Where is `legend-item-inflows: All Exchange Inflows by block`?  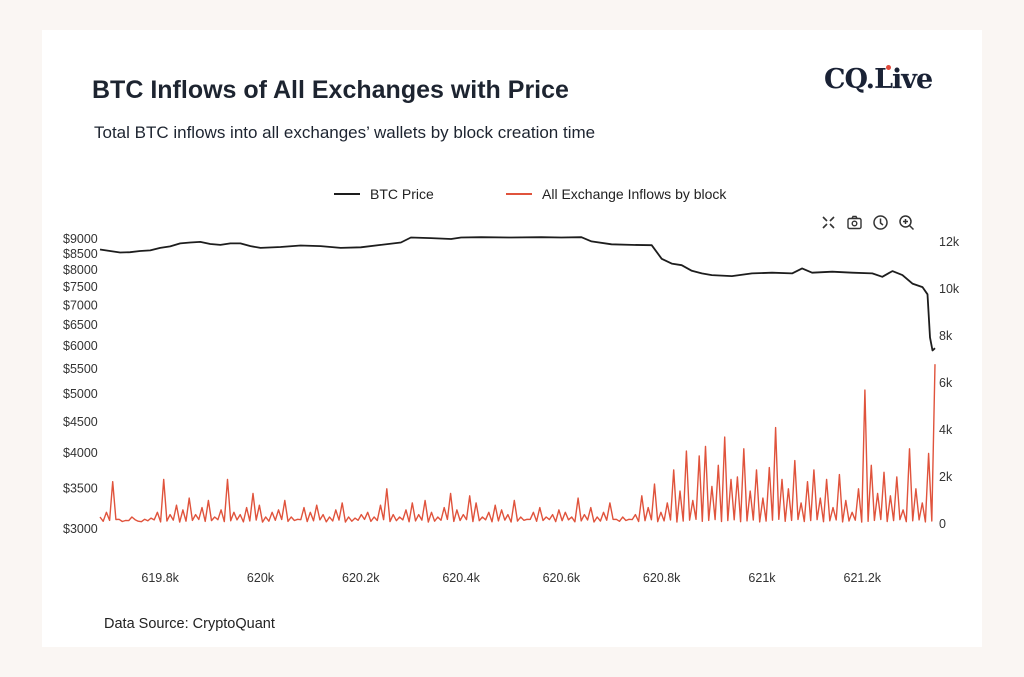
legend-item-inflows: All Exchange Inflows by block is located at coordinates (616, 194).